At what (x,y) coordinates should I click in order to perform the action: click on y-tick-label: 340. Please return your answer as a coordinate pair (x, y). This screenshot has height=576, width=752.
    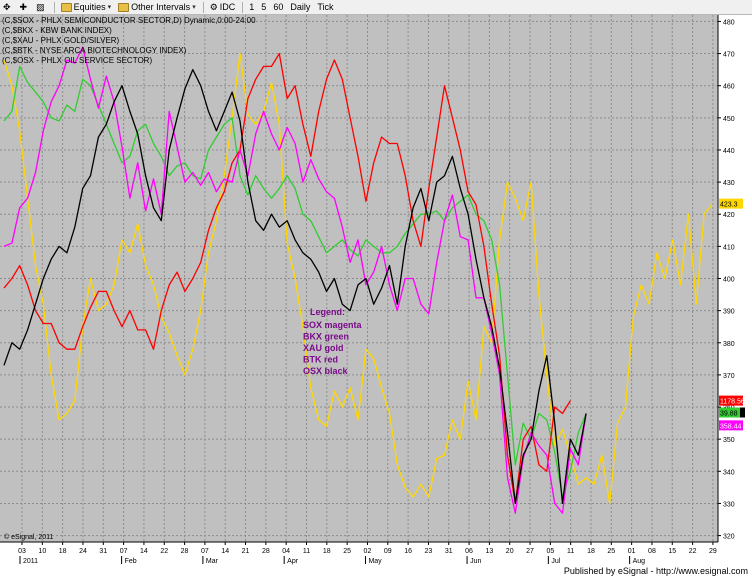
    Looking at the image, I should click on (729, 472).